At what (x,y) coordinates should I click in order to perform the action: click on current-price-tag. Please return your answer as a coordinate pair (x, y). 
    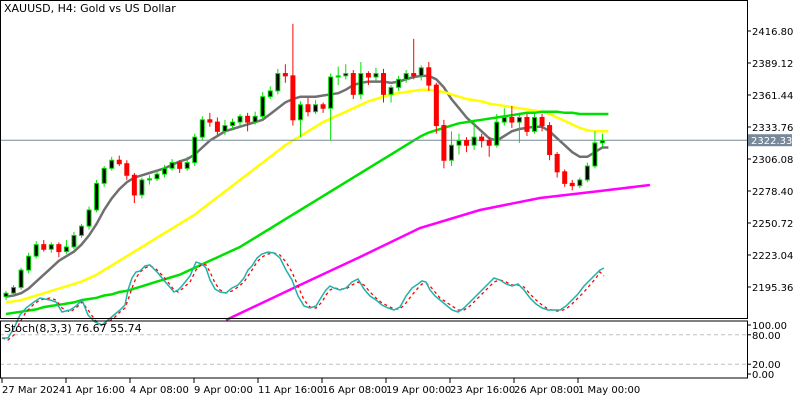
    Looking at the image, I should click on (770, 140).